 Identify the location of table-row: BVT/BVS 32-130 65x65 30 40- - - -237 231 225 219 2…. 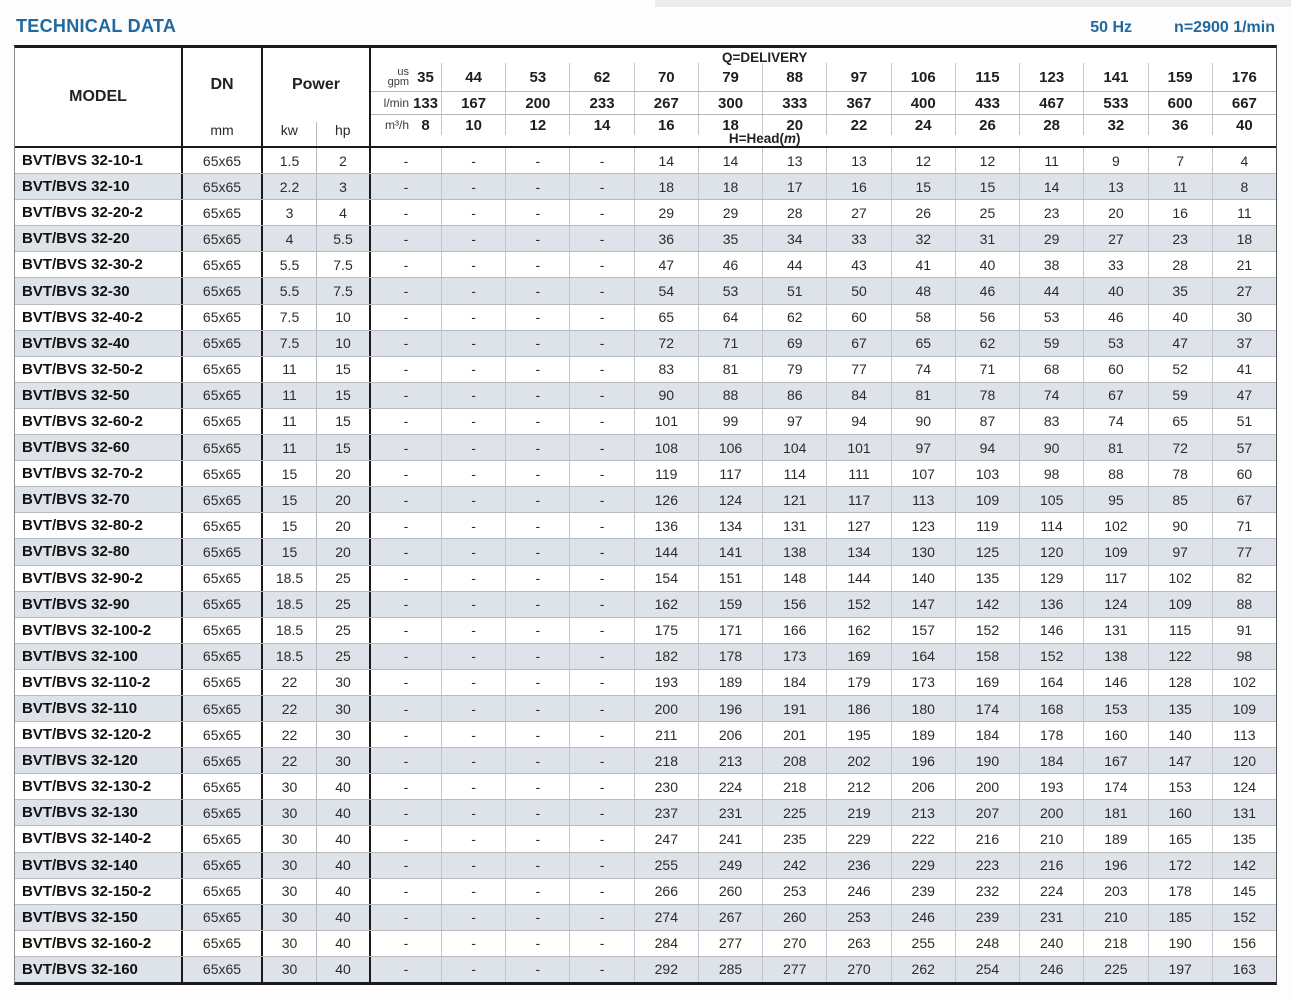
(645, 812).